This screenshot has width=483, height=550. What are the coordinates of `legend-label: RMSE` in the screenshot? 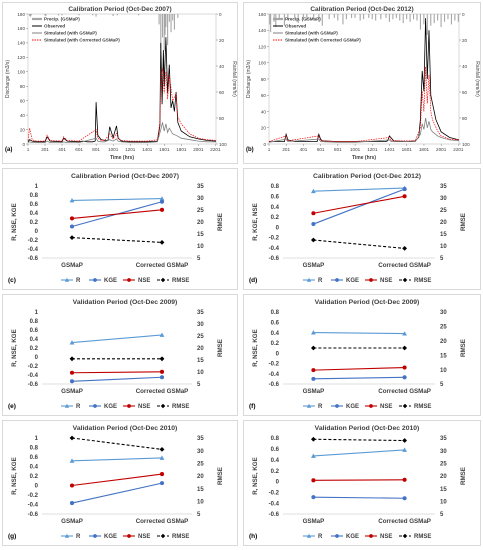 It's located at (180, 407).